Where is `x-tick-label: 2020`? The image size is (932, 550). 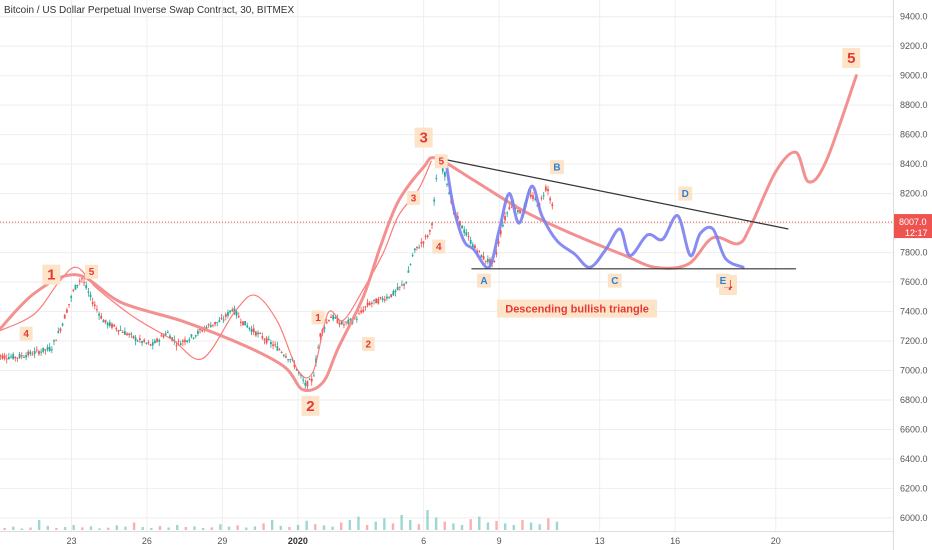 x-tick-label: 2020 is located at coordinates (298, 541).